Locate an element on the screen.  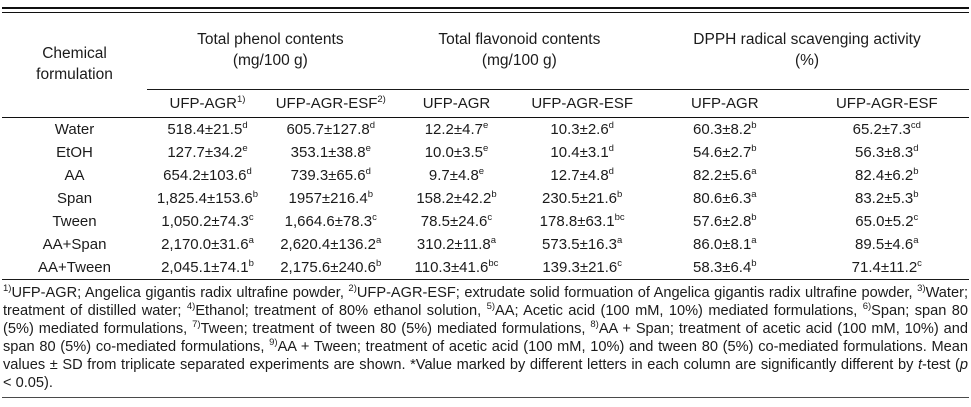
group-header-phenol: Total phenol contents (mg/100 g) is located at coordinates (270, 51).